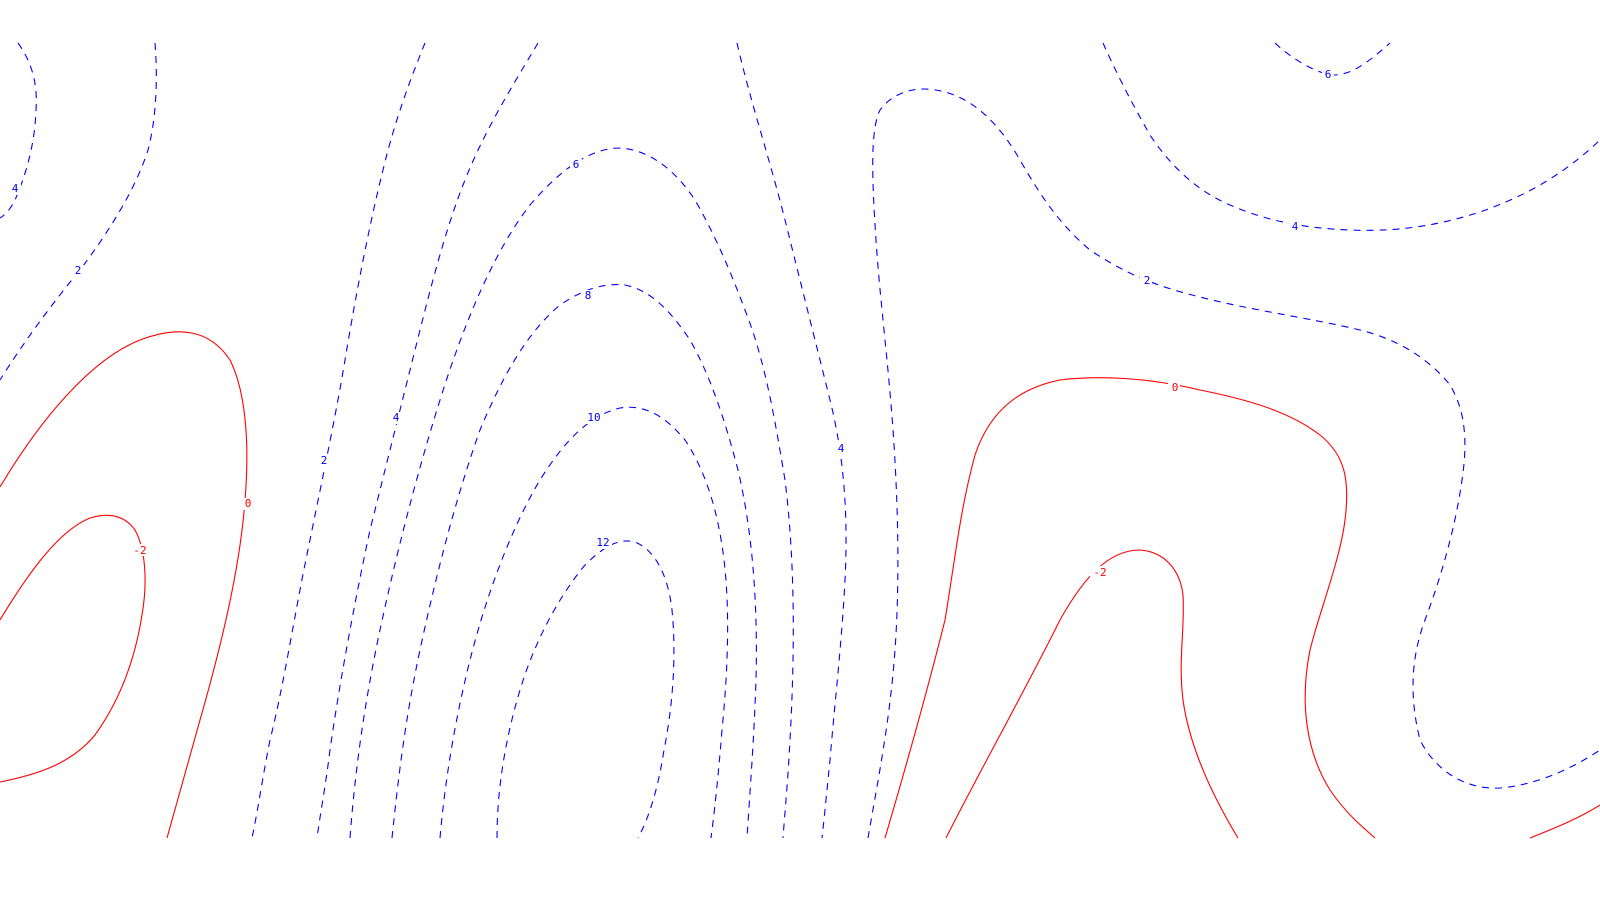 Image resolution: width=1600 pixels, height=900 pixels. I want to click on contour-line-4-centerright, so click(791, 440).